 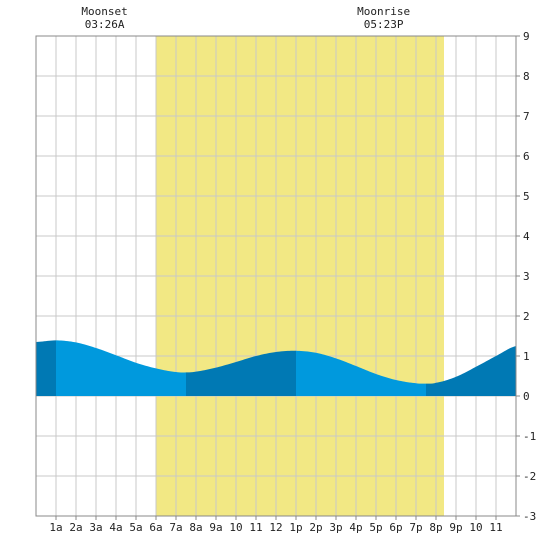 What do you see at coordinates (529, 516) in the screenshot?
I see `y-tick-label: -3` at bounding box center [529, 516].